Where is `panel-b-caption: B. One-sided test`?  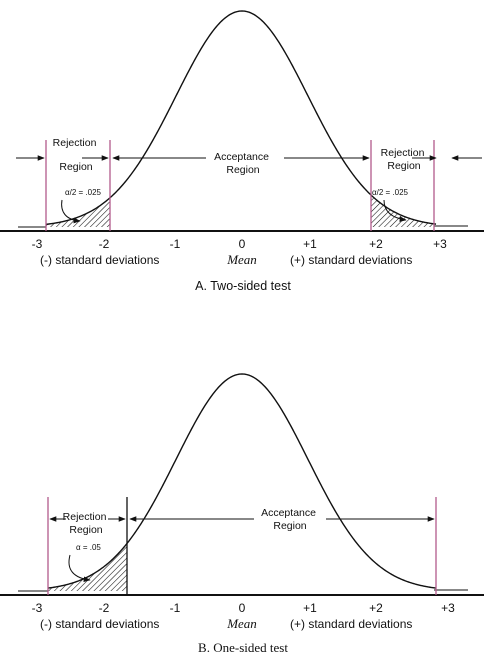
panel-b-caption: B. One-sided test is located at coordinates (243, 647).